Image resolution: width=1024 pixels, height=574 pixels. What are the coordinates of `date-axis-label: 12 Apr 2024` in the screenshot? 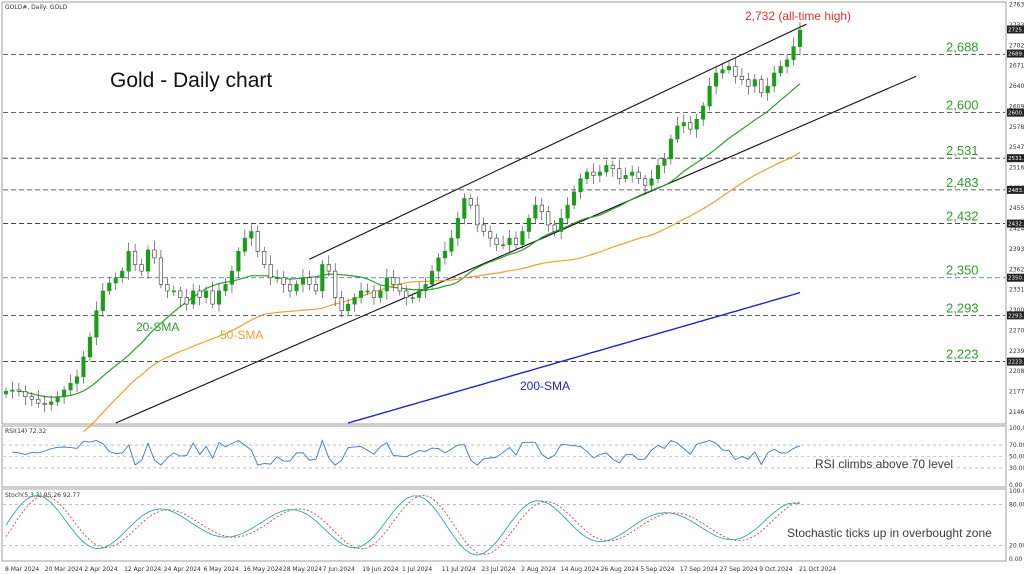 It's located at (142, 569).